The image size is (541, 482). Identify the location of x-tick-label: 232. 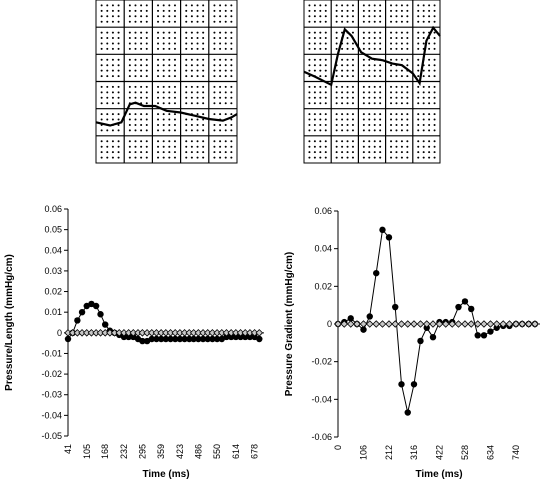
(124, 451).